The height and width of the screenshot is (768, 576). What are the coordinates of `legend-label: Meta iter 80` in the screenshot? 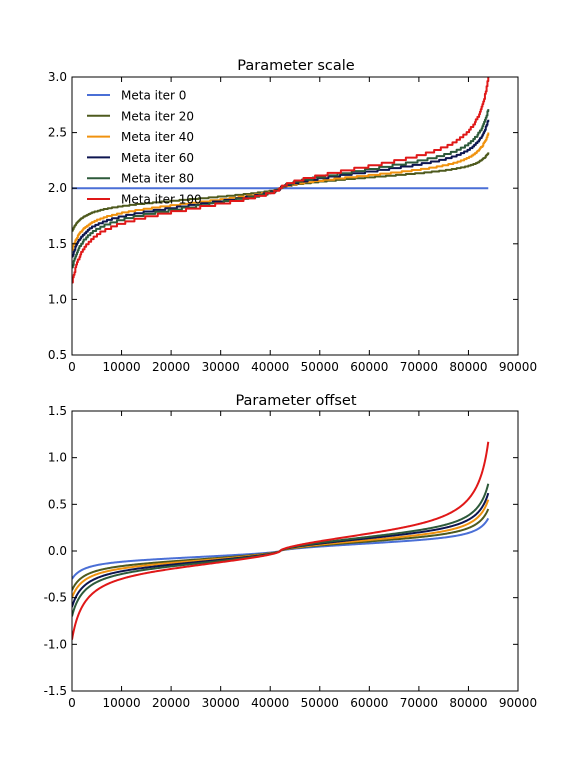 It's located at (157, 179).